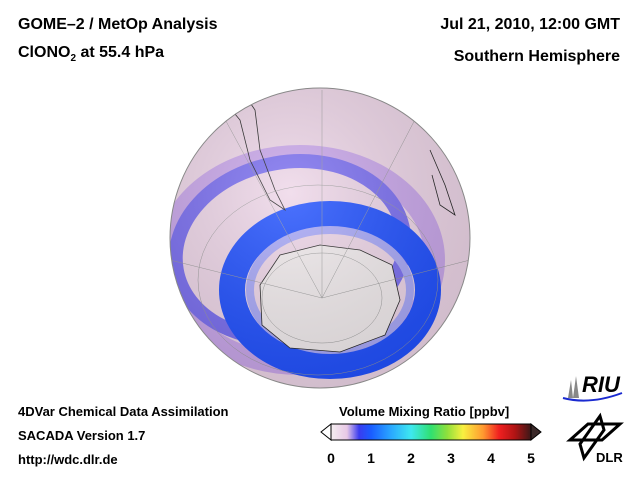 This screenshot has height=480, width=640. I want to click on colorbar-tick: 1, so click(371, 458).